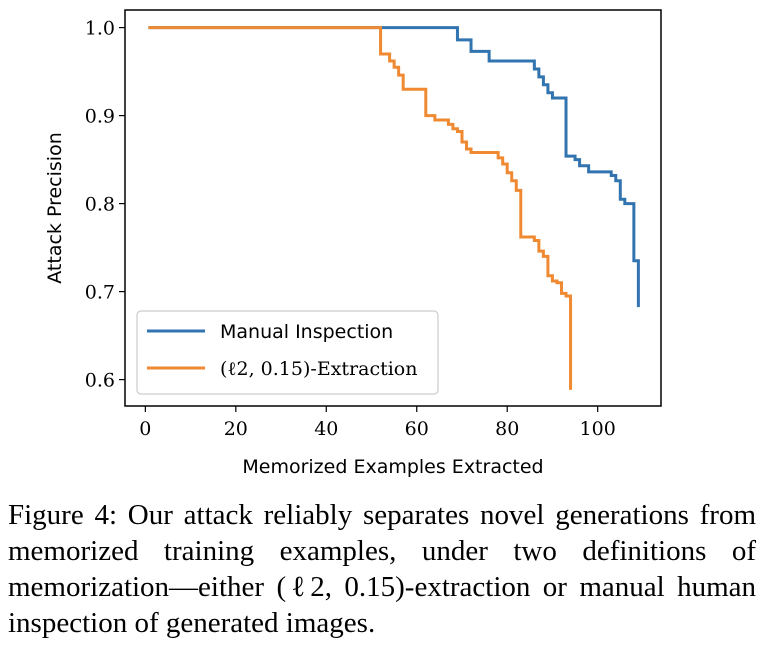 This screenshot has width=762, height=668. What do you see at coordinates (100, 29) in the screenshot?
I see `y-tick-label: 1.0` at bounding box center [100, 29].